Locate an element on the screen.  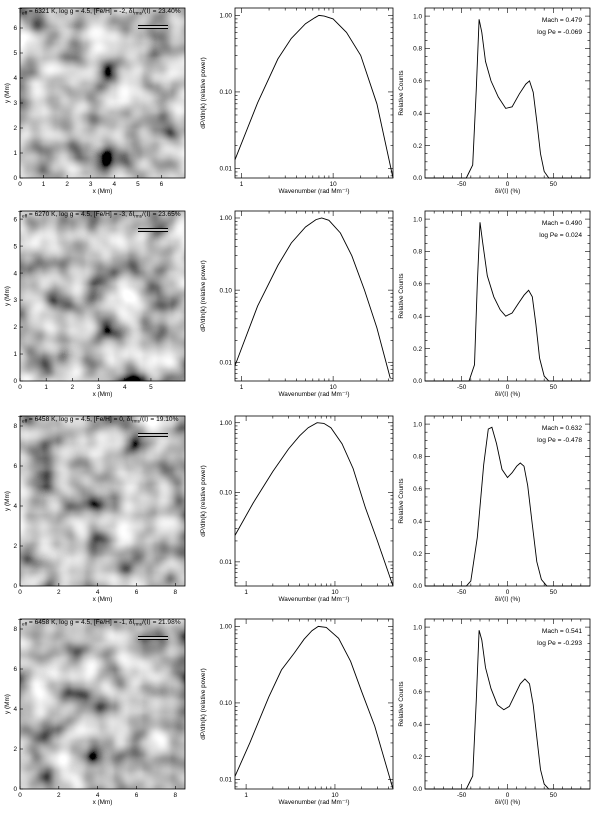
log-pe-annotation: log Pe = 0.024 is located at coordinates (560, 235).